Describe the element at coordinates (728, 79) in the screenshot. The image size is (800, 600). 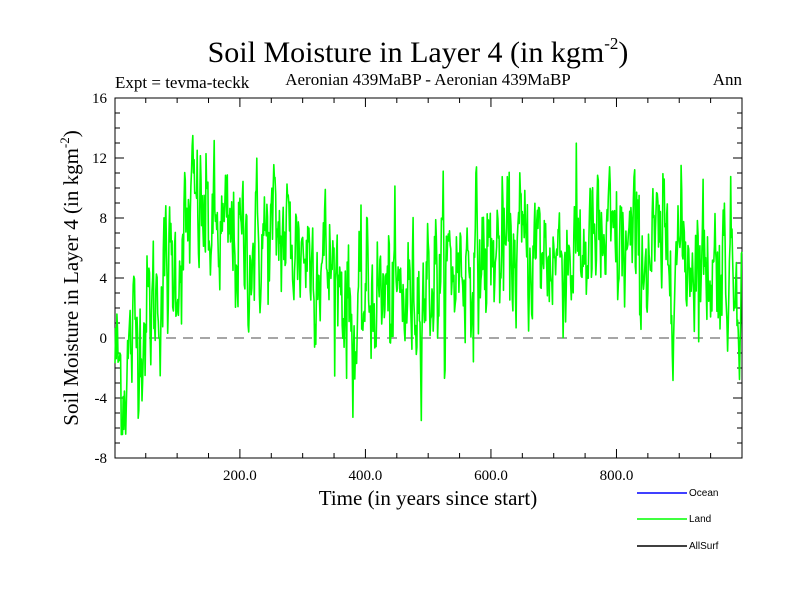
I see `season-label: Ann` at that location.